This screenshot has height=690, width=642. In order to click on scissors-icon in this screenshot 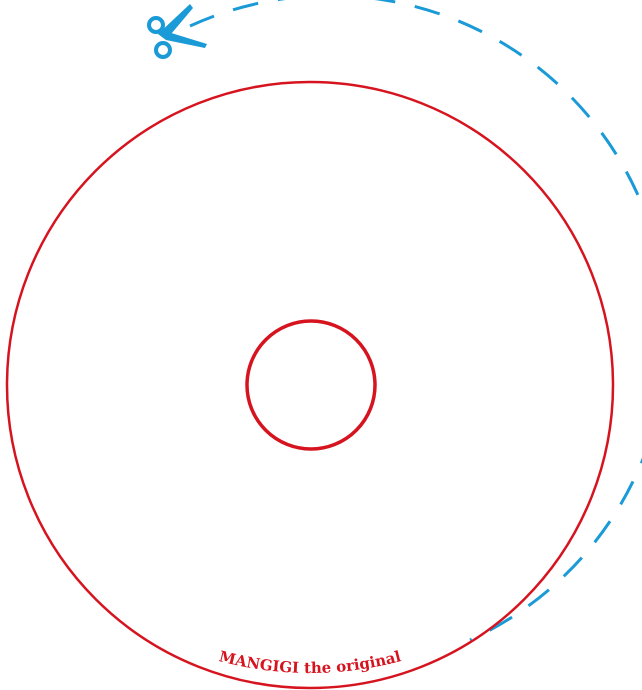, I will do `click(177, 31)`.